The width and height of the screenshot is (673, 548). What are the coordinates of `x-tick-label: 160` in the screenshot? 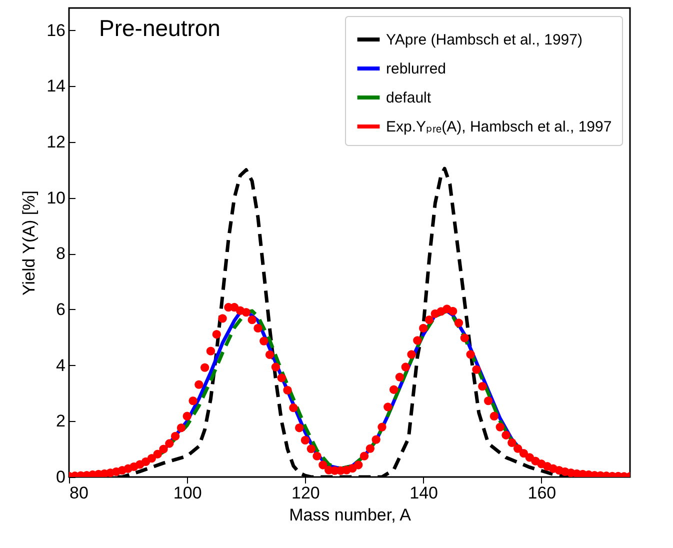 It's located at (542, 493).